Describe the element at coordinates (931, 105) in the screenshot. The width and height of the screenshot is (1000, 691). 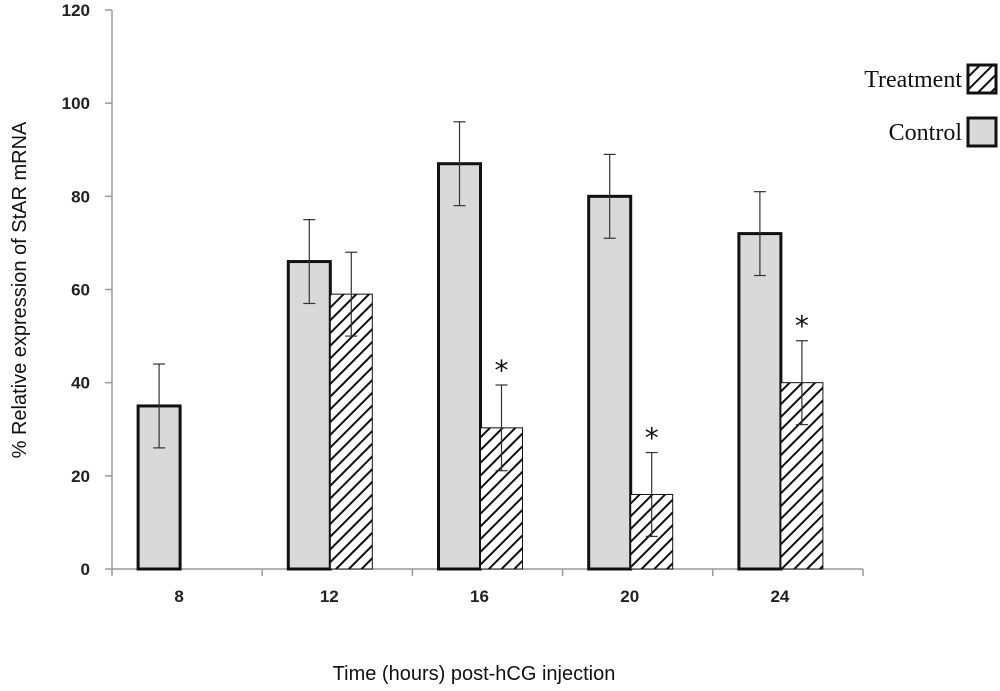
I see `legend: Treatment Control` at that location.